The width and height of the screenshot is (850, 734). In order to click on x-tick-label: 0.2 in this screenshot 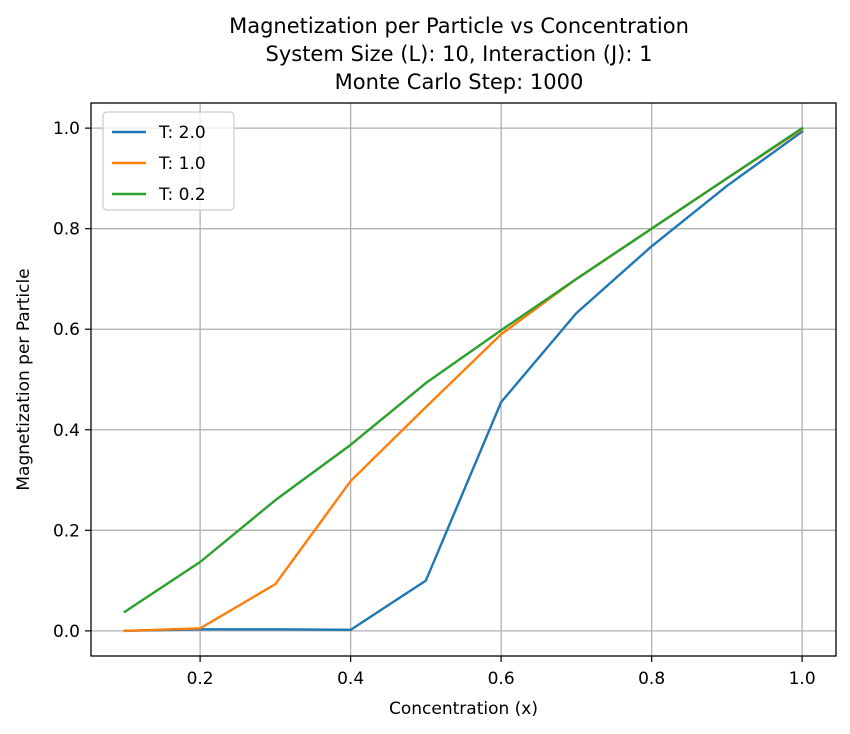, I will do `click(200, 679)`.